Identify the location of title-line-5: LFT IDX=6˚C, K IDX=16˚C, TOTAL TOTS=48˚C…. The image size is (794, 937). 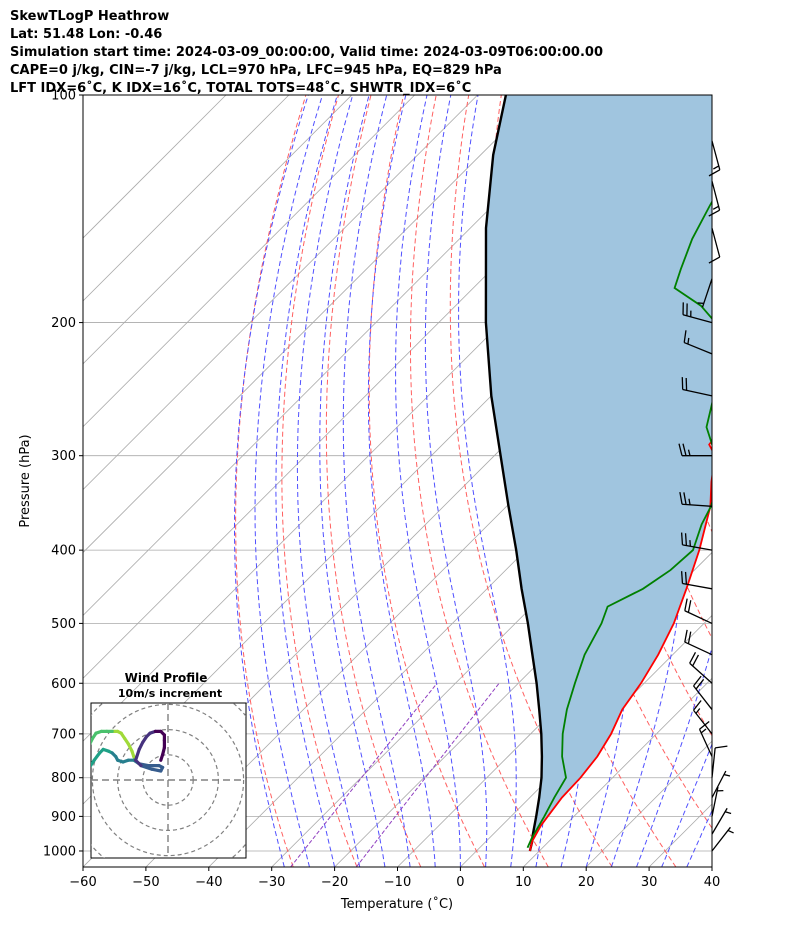
(241, 88).